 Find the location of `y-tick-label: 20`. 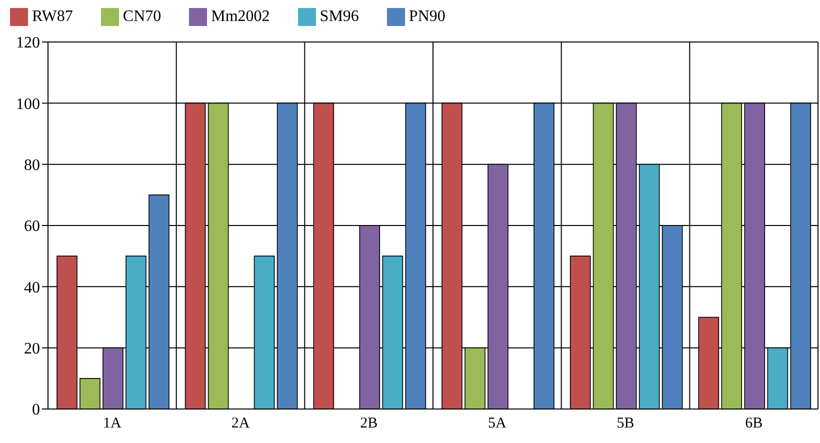

y-tick-label: 20 is located at coordinates (32, 349).